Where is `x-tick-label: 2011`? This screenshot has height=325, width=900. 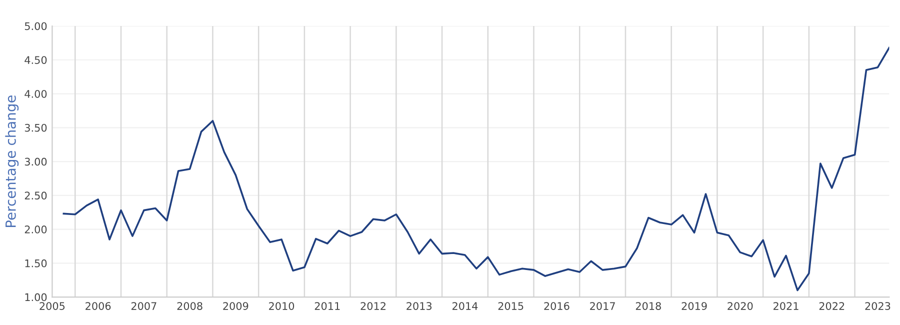 x-tick-label: 2011 is located at coordinates (327, 306).